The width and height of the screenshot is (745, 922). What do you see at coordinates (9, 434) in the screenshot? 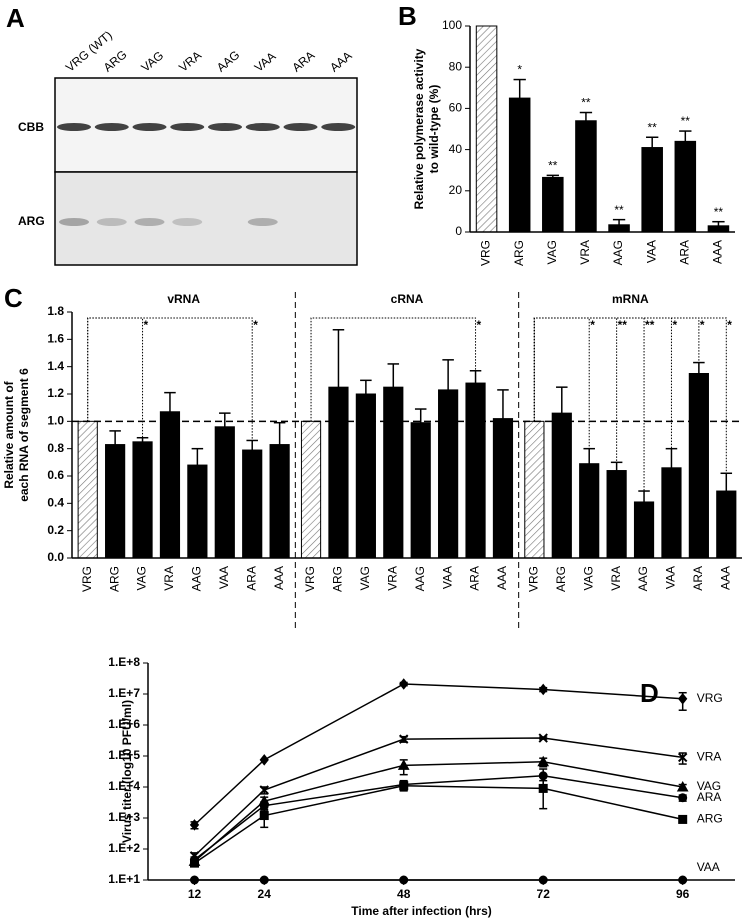
I see `y-axis-title: Relative amount of` at bounding box center [9, 434].